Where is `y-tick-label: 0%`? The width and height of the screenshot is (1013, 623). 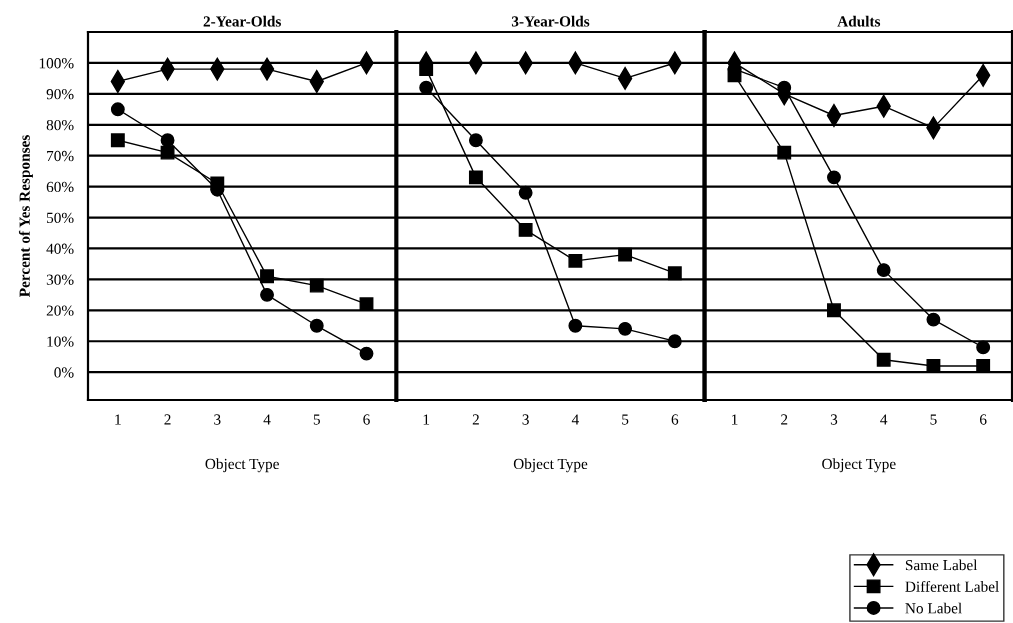 y-tick-label: 0% is located at coordinates (64, 372).